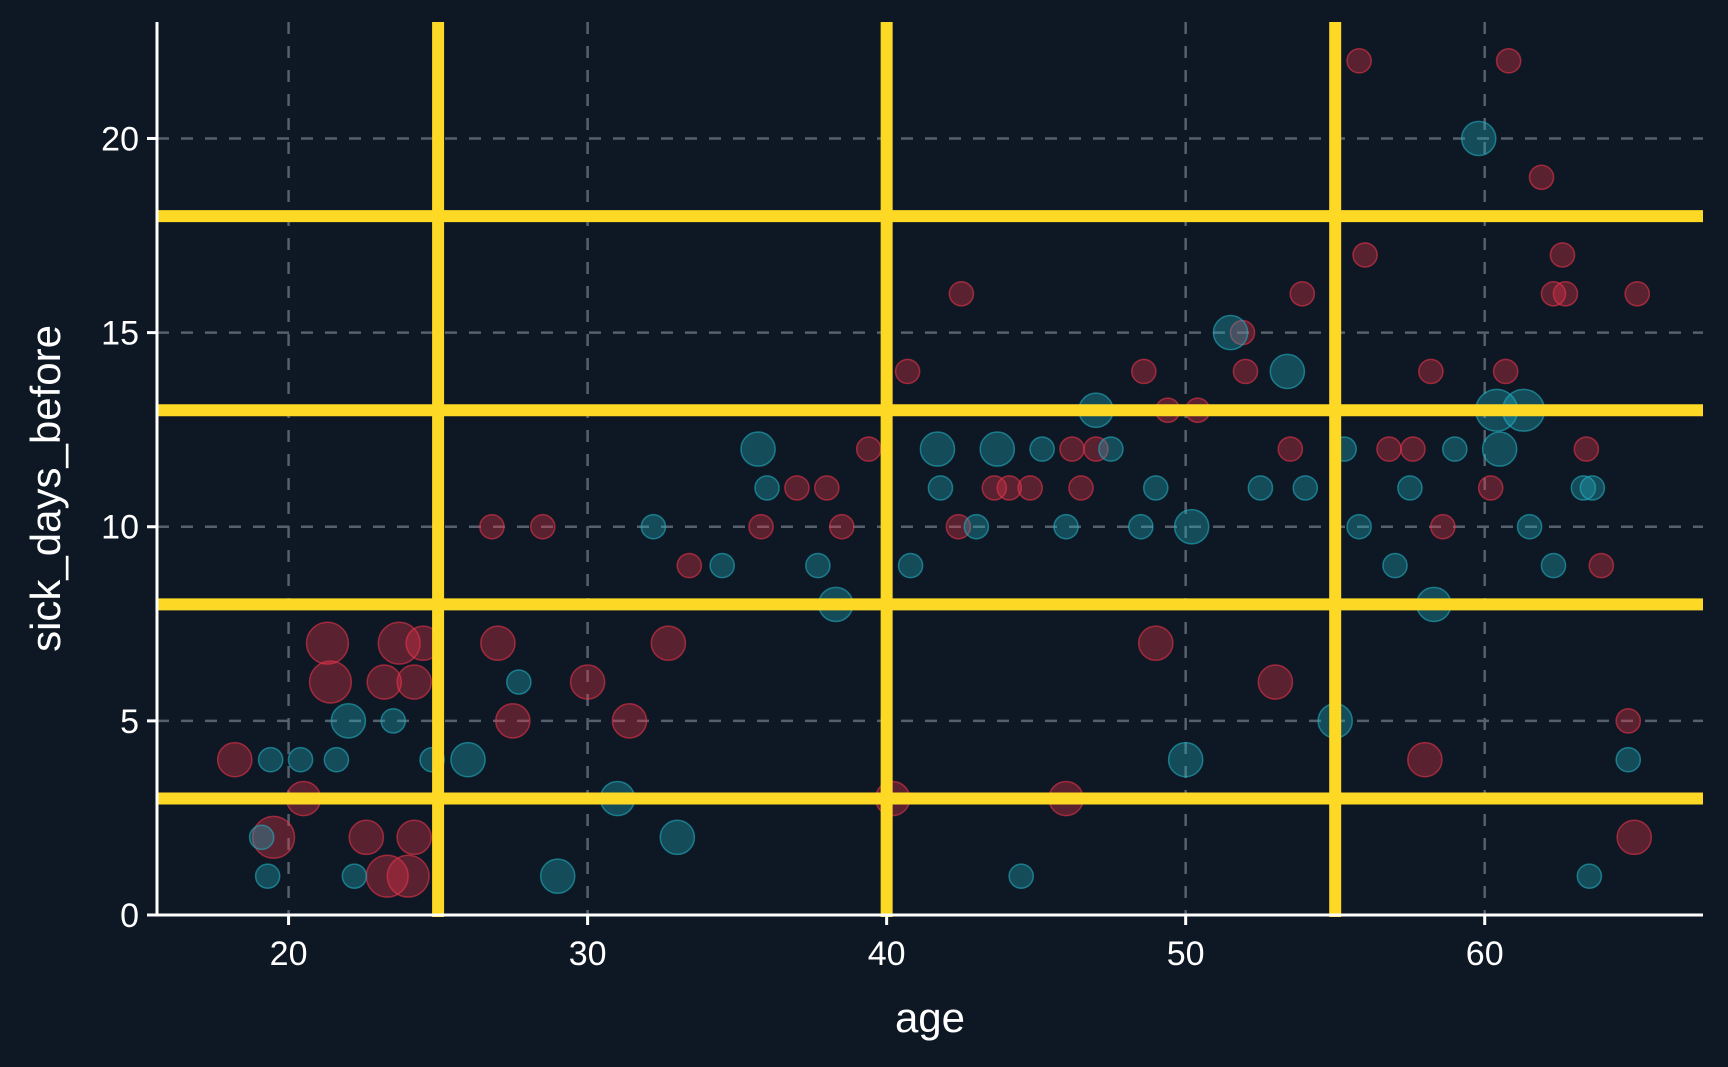 The height and width of the screenshot is (1067, 1728). Describe the element at coordinates (45, 488) in the screenshot. I see `y-axis-title: sick_days_before` at that location.